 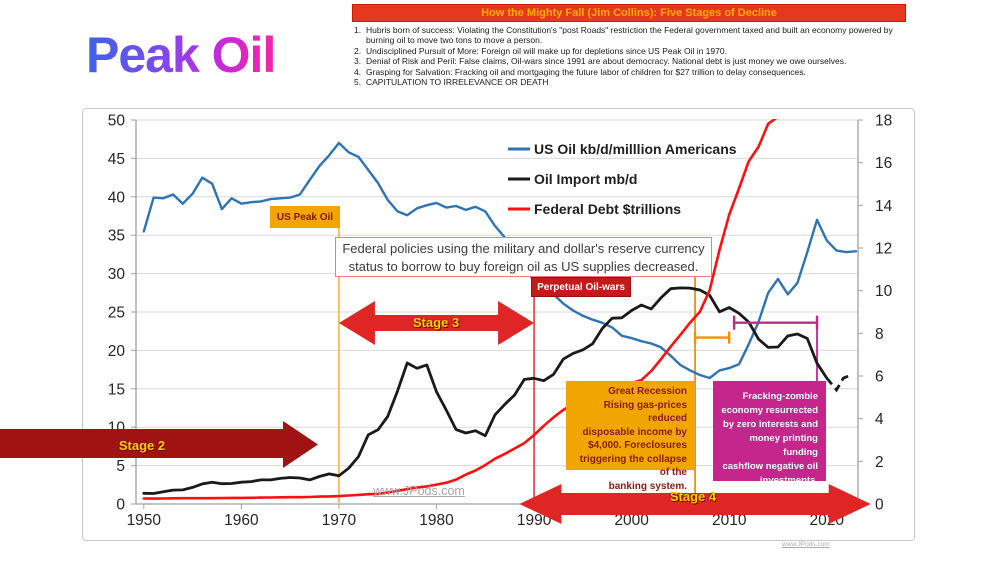 What do you see at coordinates (451, 82) in the screenshot?
I see `list-item: 5. CAPITULATION TO IRRELEVANCE OR DEATH` at bounding box center [451, 82].